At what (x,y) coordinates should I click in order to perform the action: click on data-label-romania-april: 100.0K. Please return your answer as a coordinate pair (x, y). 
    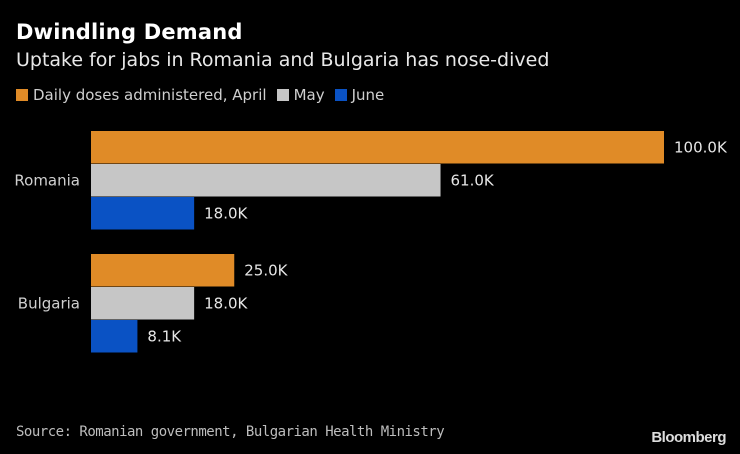
    Looking at the image, I should click on (701, 148).